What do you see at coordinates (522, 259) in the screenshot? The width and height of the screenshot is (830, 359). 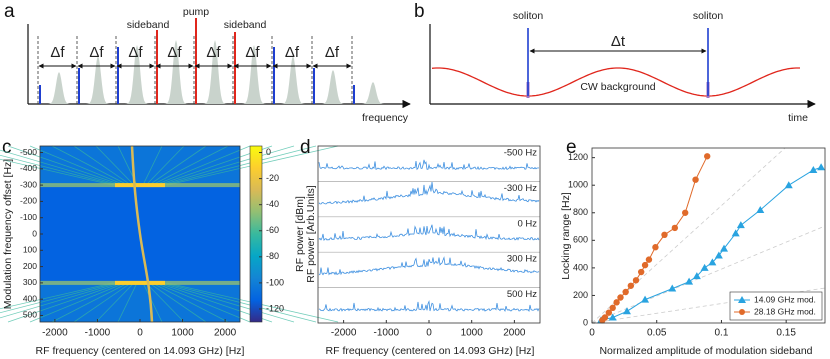 I see `trace-label: 300 Hz` at bounding box center [522, 259].